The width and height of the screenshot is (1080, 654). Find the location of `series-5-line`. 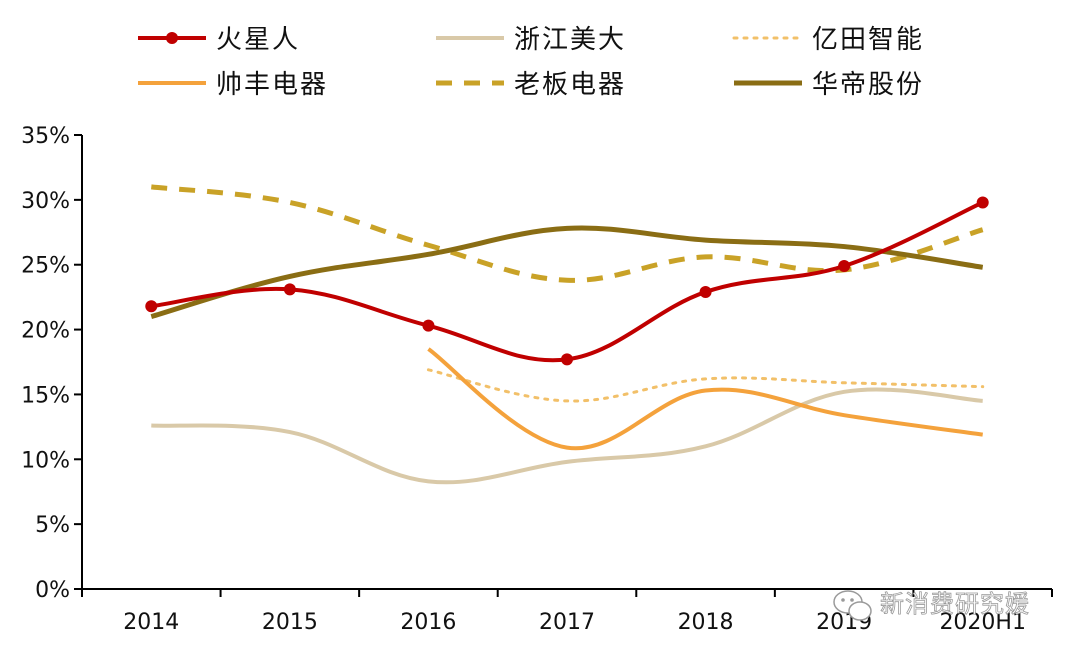

series-5-line is located at coordinates (567, 233).